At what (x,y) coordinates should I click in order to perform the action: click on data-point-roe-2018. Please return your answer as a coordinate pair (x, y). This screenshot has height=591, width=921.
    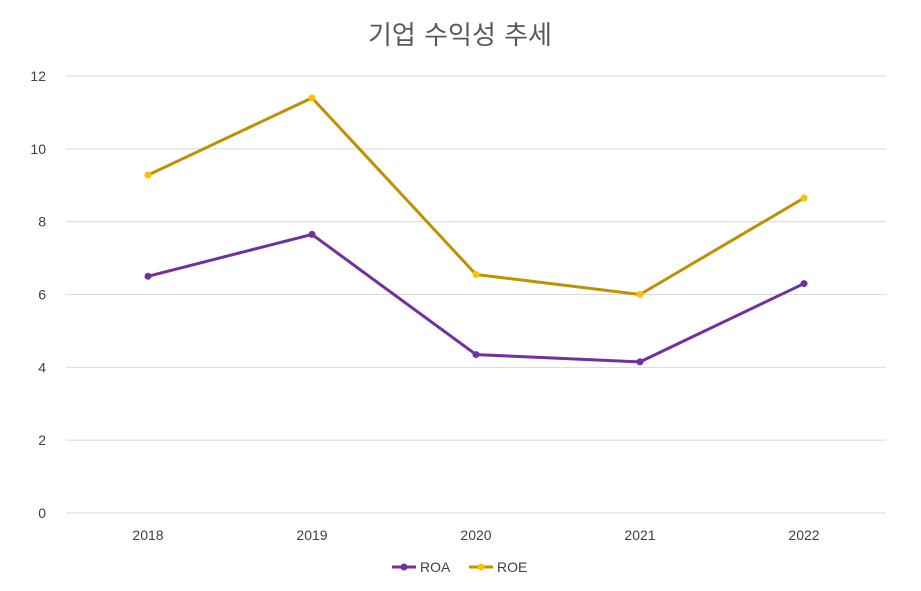
    Looking at the image, I should click on (148, 175).